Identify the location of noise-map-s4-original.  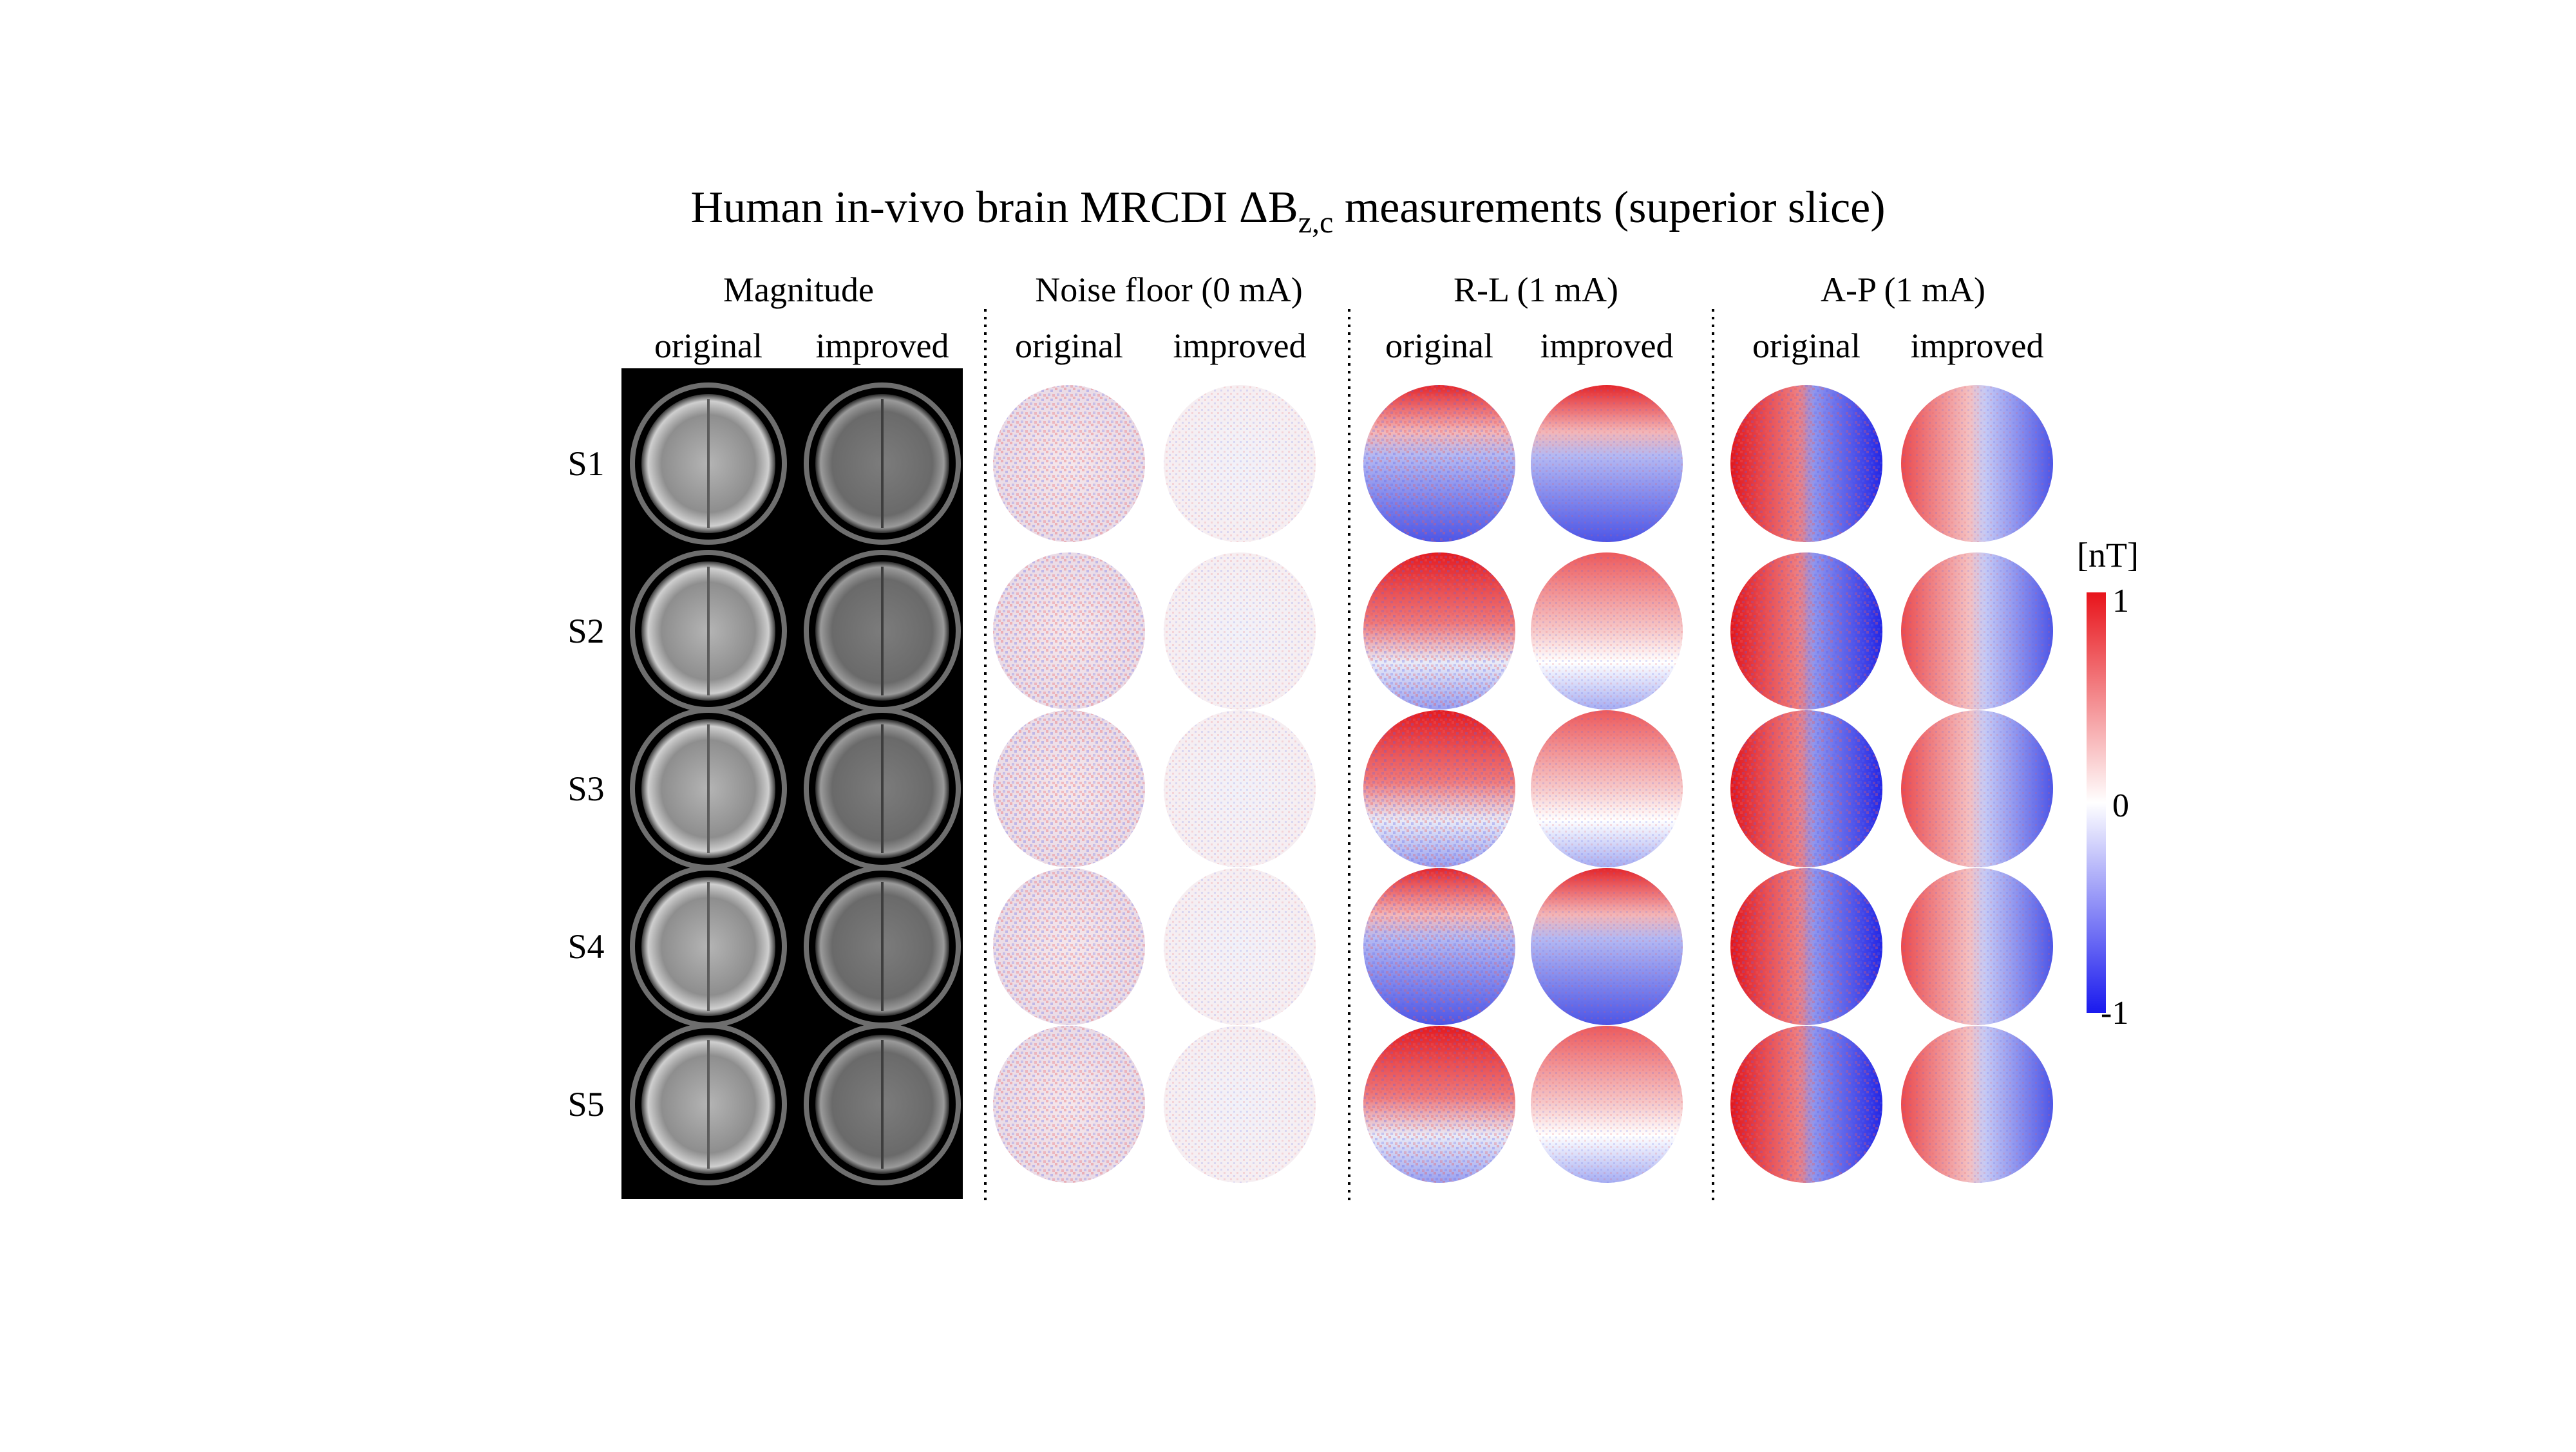
(1069, 946).